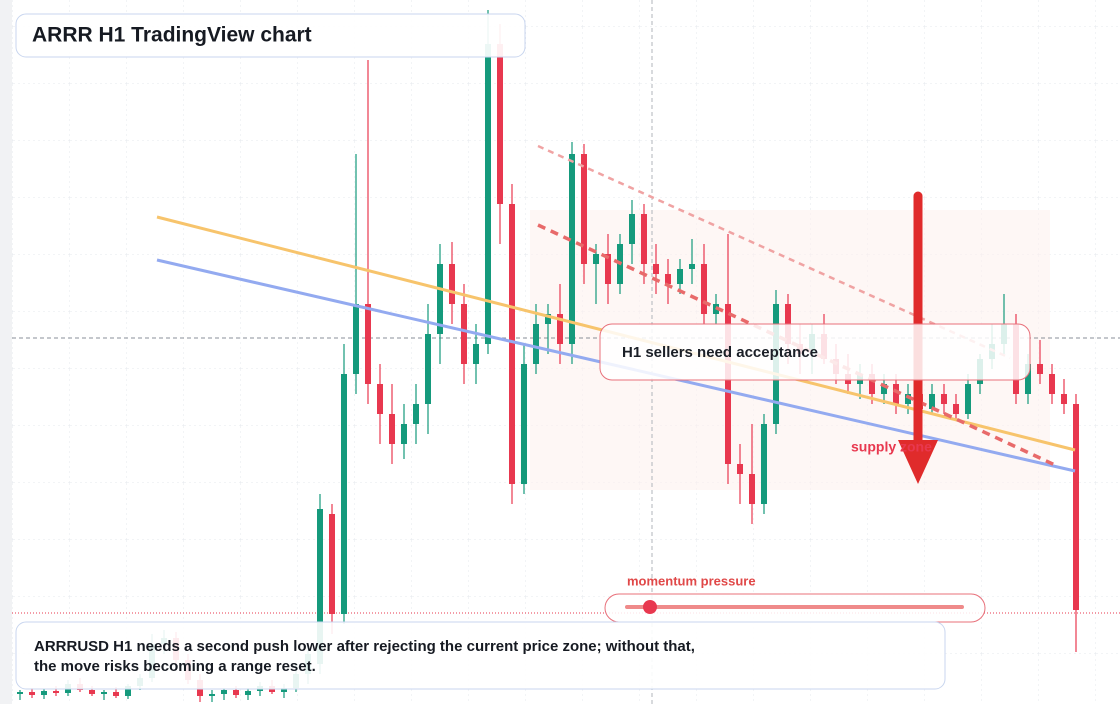 The height and width of the screenshot is (704, 1120). I want to click on channel-line, so click(774, 252).